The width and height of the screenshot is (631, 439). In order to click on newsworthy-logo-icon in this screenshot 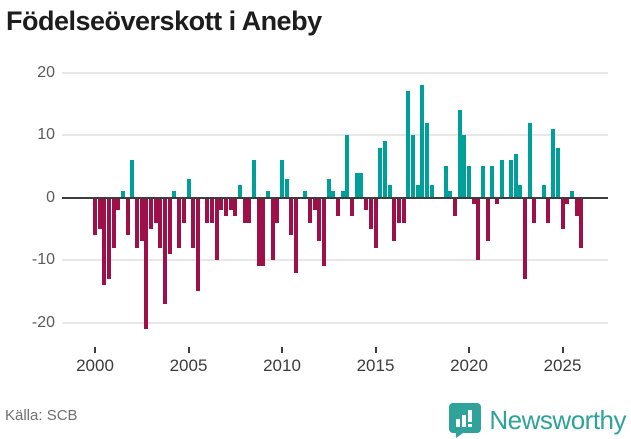, I will do `click(465, 420)`.